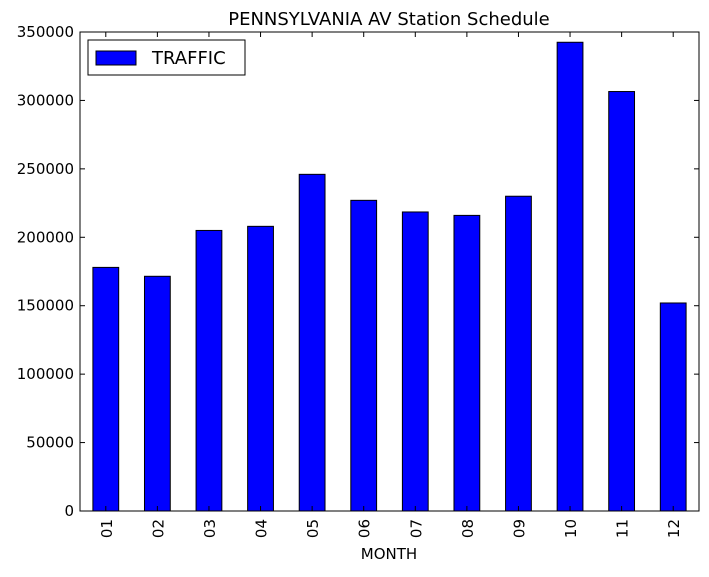  Describe the element at coordinates (390, 528) in the screenshot. I see `x-axis-tick-labels: 01 02 03 04 05 06 07 08 09 10 11 12` at that location.